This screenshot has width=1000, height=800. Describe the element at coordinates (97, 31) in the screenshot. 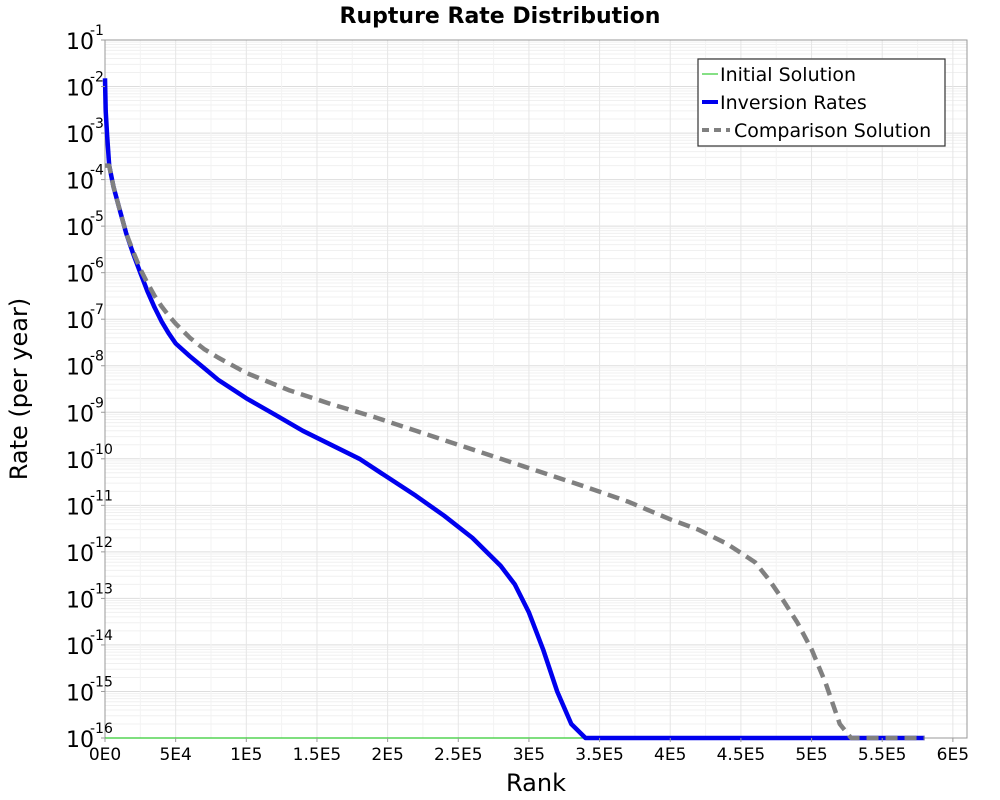

I see `y-tick-label-exponent: -1` at that location.